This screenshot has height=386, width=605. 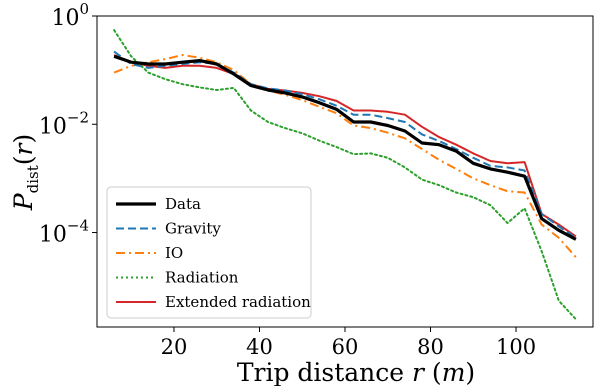 What do you see at coordinates (174, 253) in the screenshot?
I see `legend-label: IO` at bounding box center [174, 253].